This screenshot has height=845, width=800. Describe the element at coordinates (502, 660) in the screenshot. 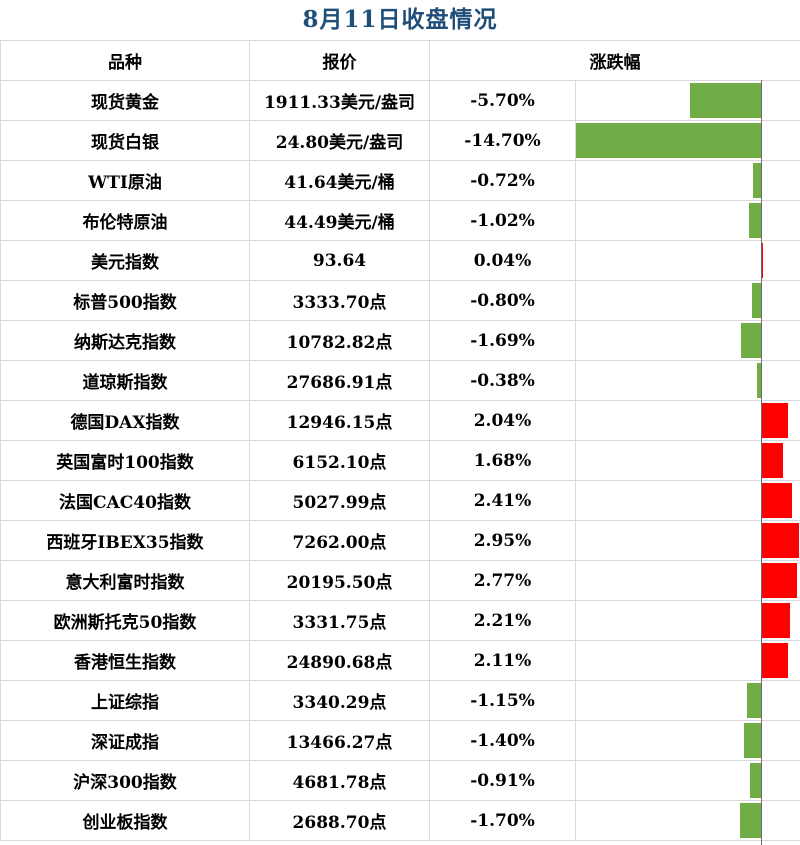

I see `cell-change: 2.11%` at that location.